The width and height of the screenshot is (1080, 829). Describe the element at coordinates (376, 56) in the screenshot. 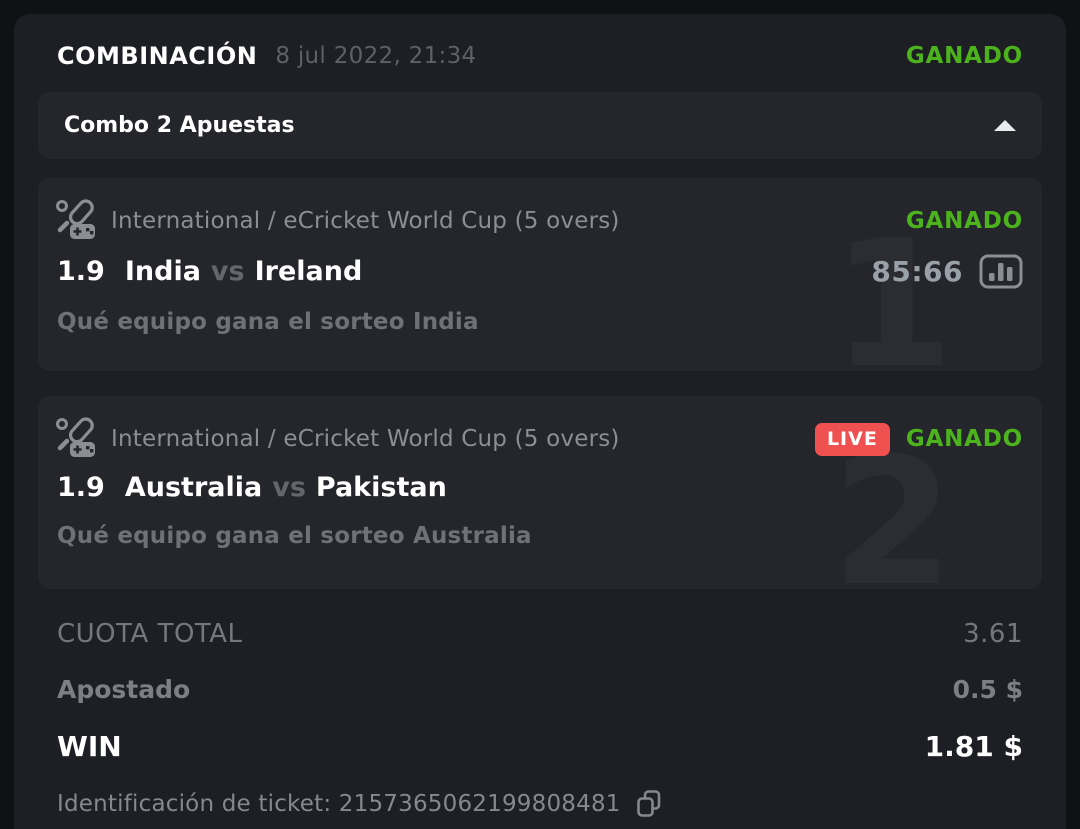

I see `ticket-date: 8 jul 2022, 21:34` at that location.